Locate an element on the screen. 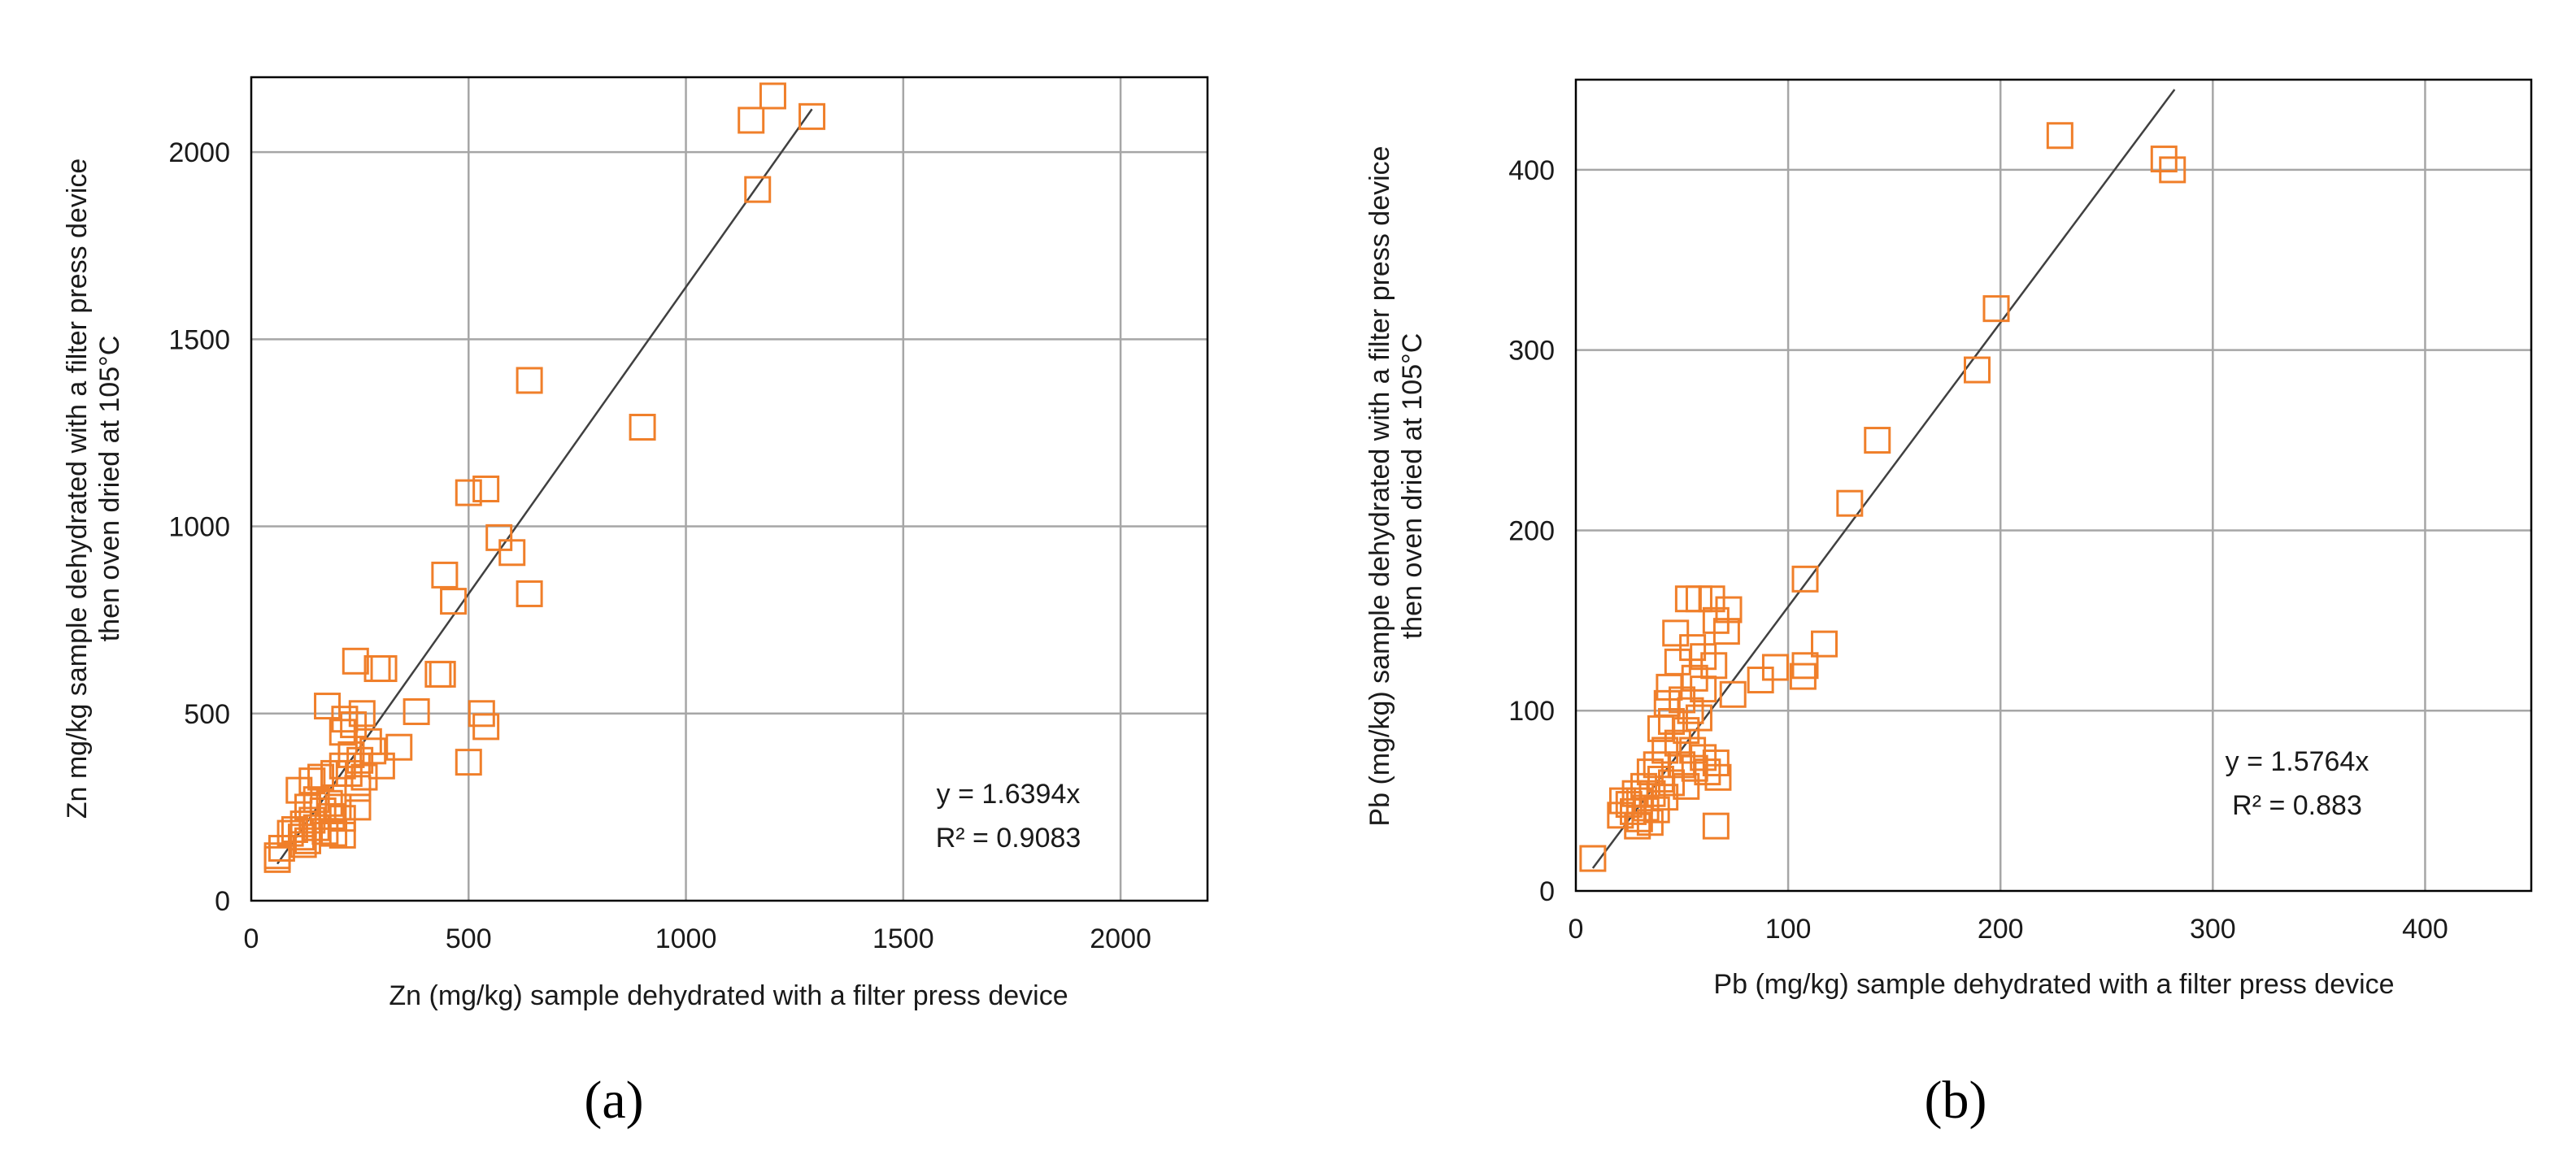 The width and height of the screenshot is (2576, 1160). chart-b-equation: y = 1.5764x is located at coordinates (2298, 761).